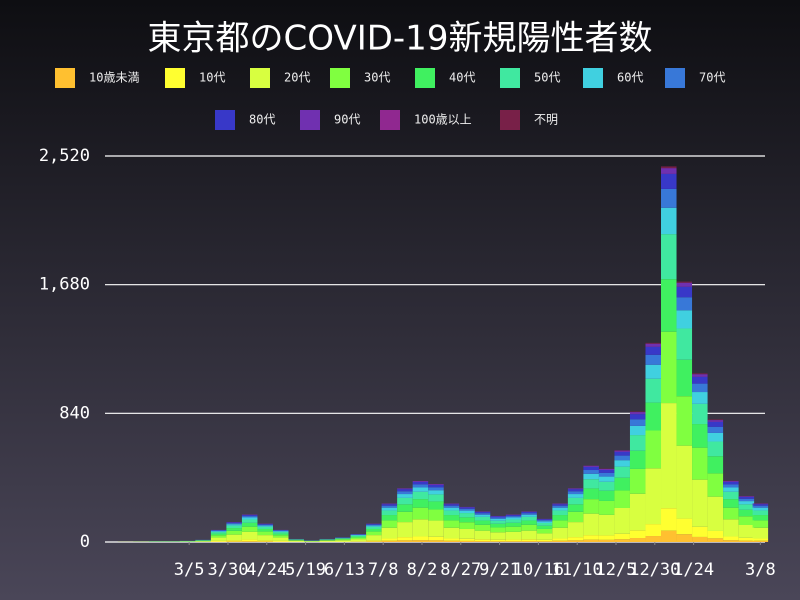 The image size is (800, 600). Describe the element at coordinates (499, 570) in the screenshot. I see `x-tick-label: 9/21` at that location.